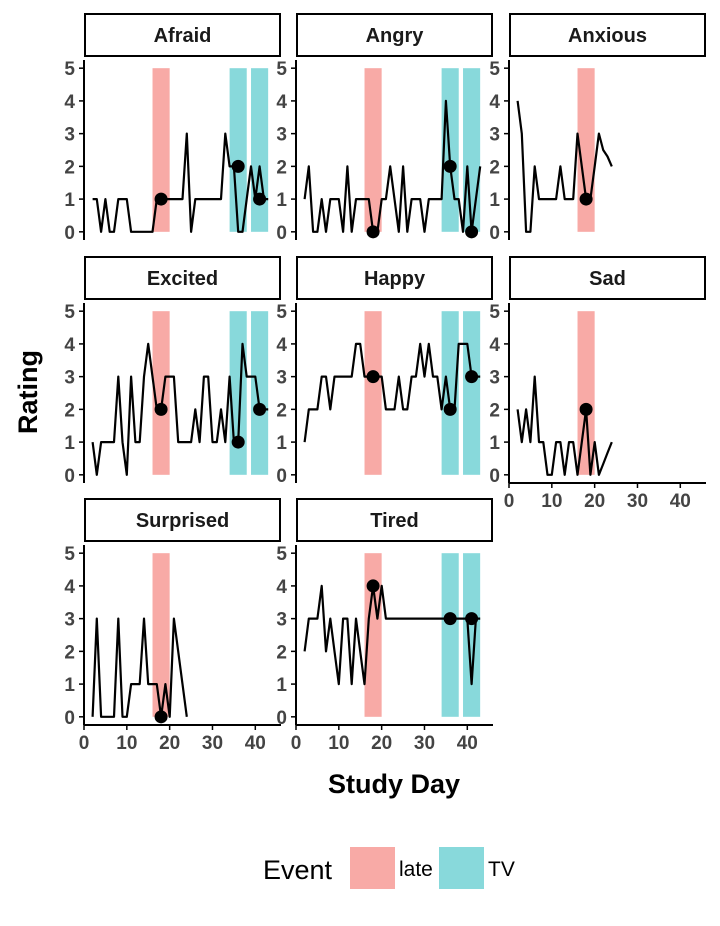 This screenshot has height=926, width=720. I want to click on legend-label: late, so click(416, 869).